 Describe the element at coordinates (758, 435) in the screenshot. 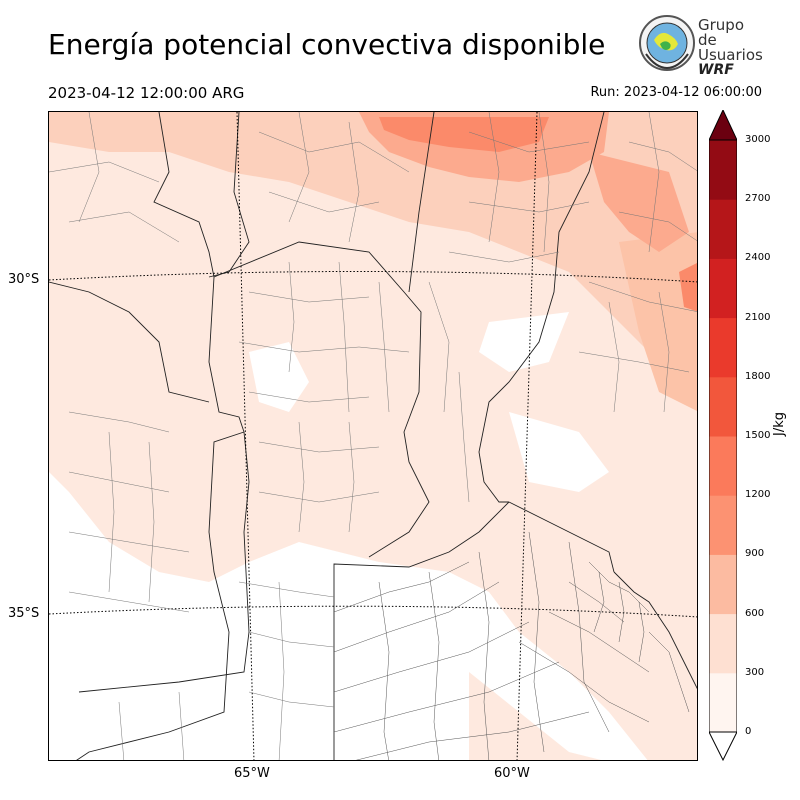

I see `colorbar-tick-label: 1500` at that location.